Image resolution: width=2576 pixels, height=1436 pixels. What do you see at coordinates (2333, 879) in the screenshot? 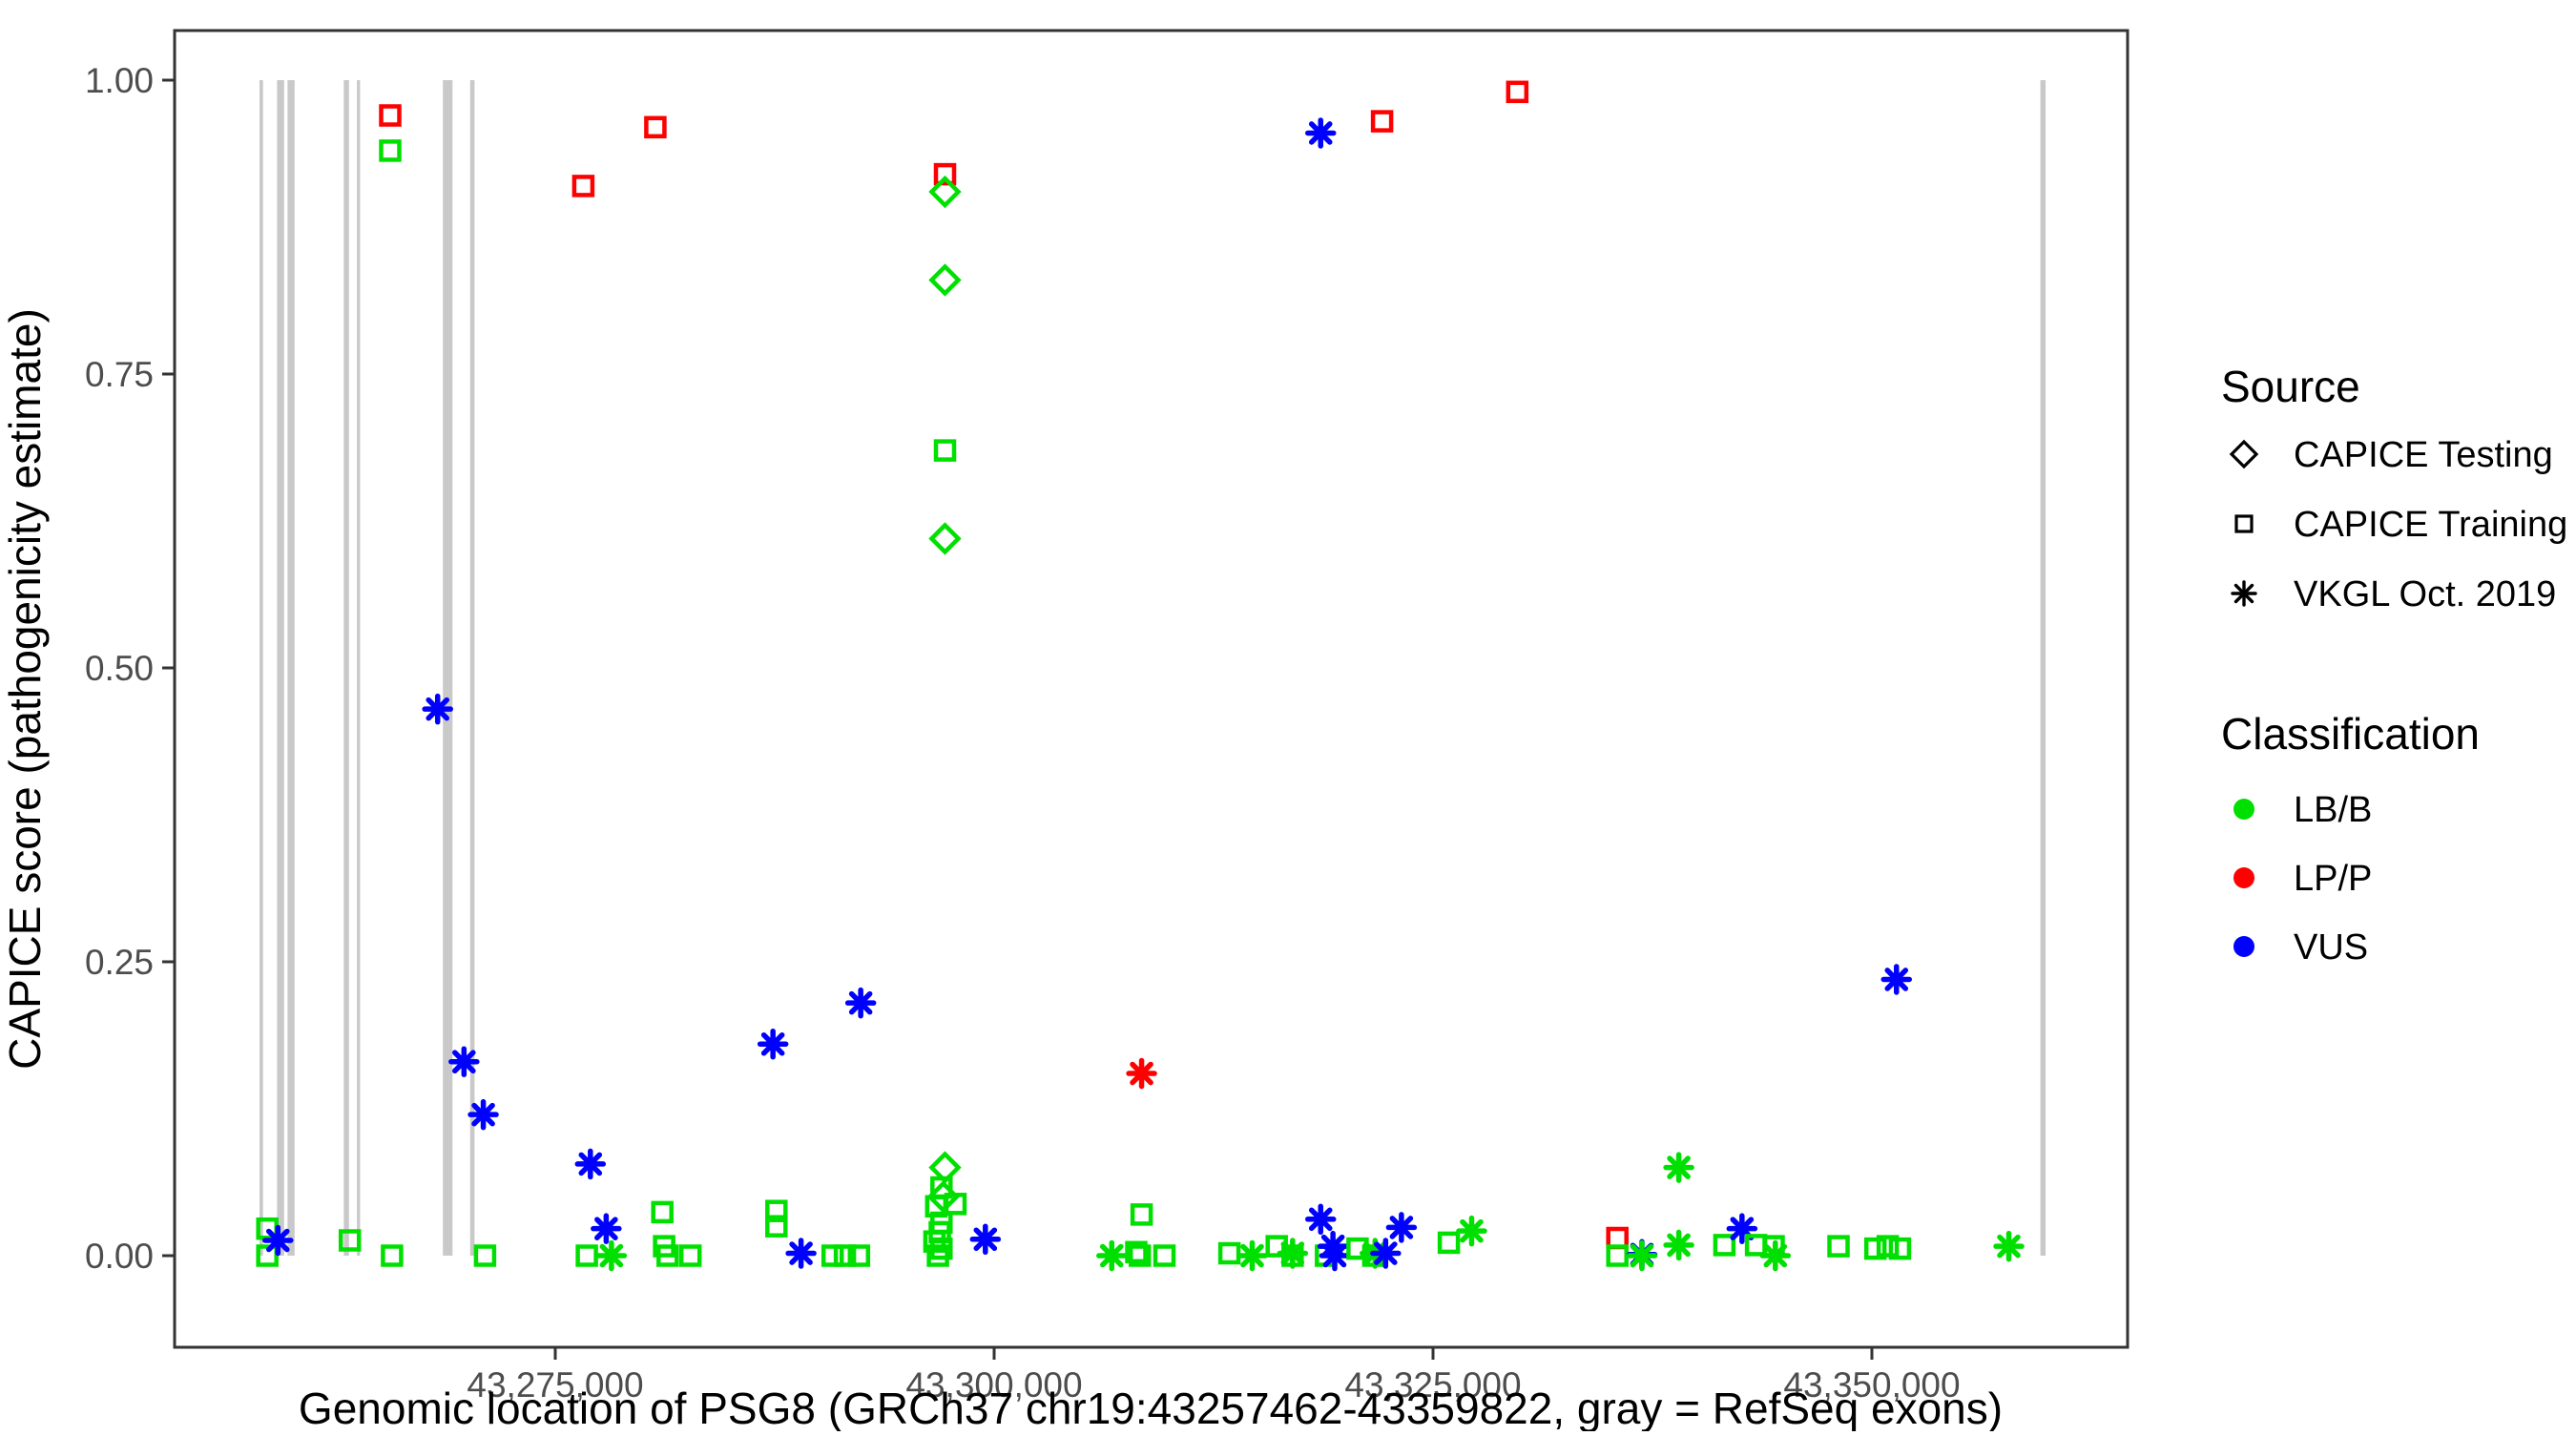
I see `legend-item-label: LP/P` at bounding box center [2333, 879].